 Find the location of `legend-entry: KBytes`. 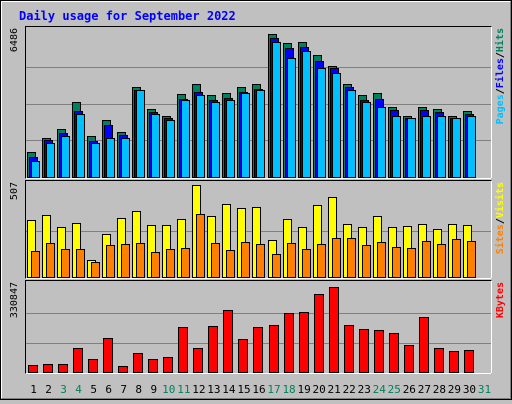

legend-entry: KBytes is located at coordinates (500, 300).